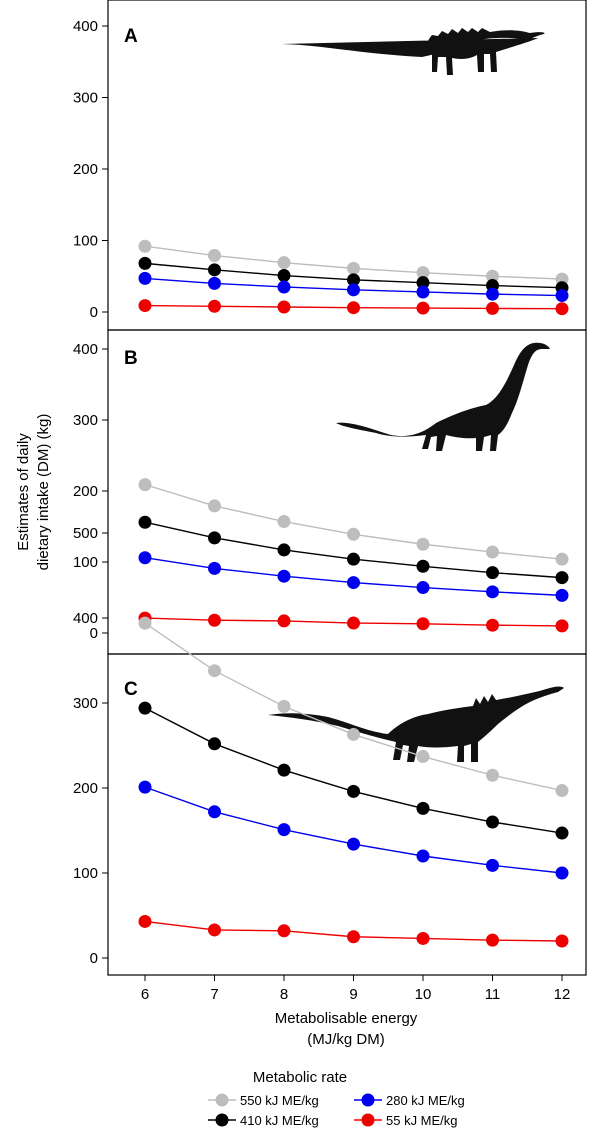 Image resolution: width=590 pixels, height=1130 pixels. I want to click on x-tick-label: 9, so click(353, 994).